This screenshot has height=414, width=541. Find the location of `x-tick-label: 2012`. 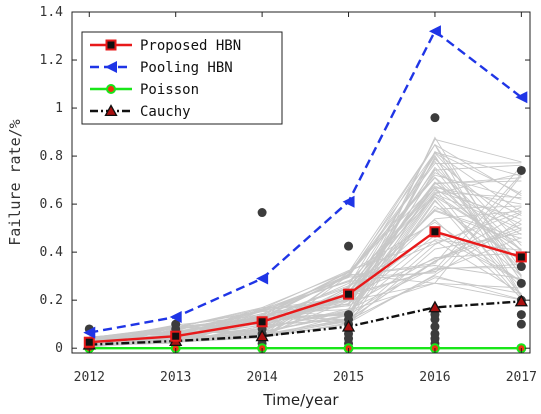

x-tick-label: 2012 is located at coordinates (89, 377).